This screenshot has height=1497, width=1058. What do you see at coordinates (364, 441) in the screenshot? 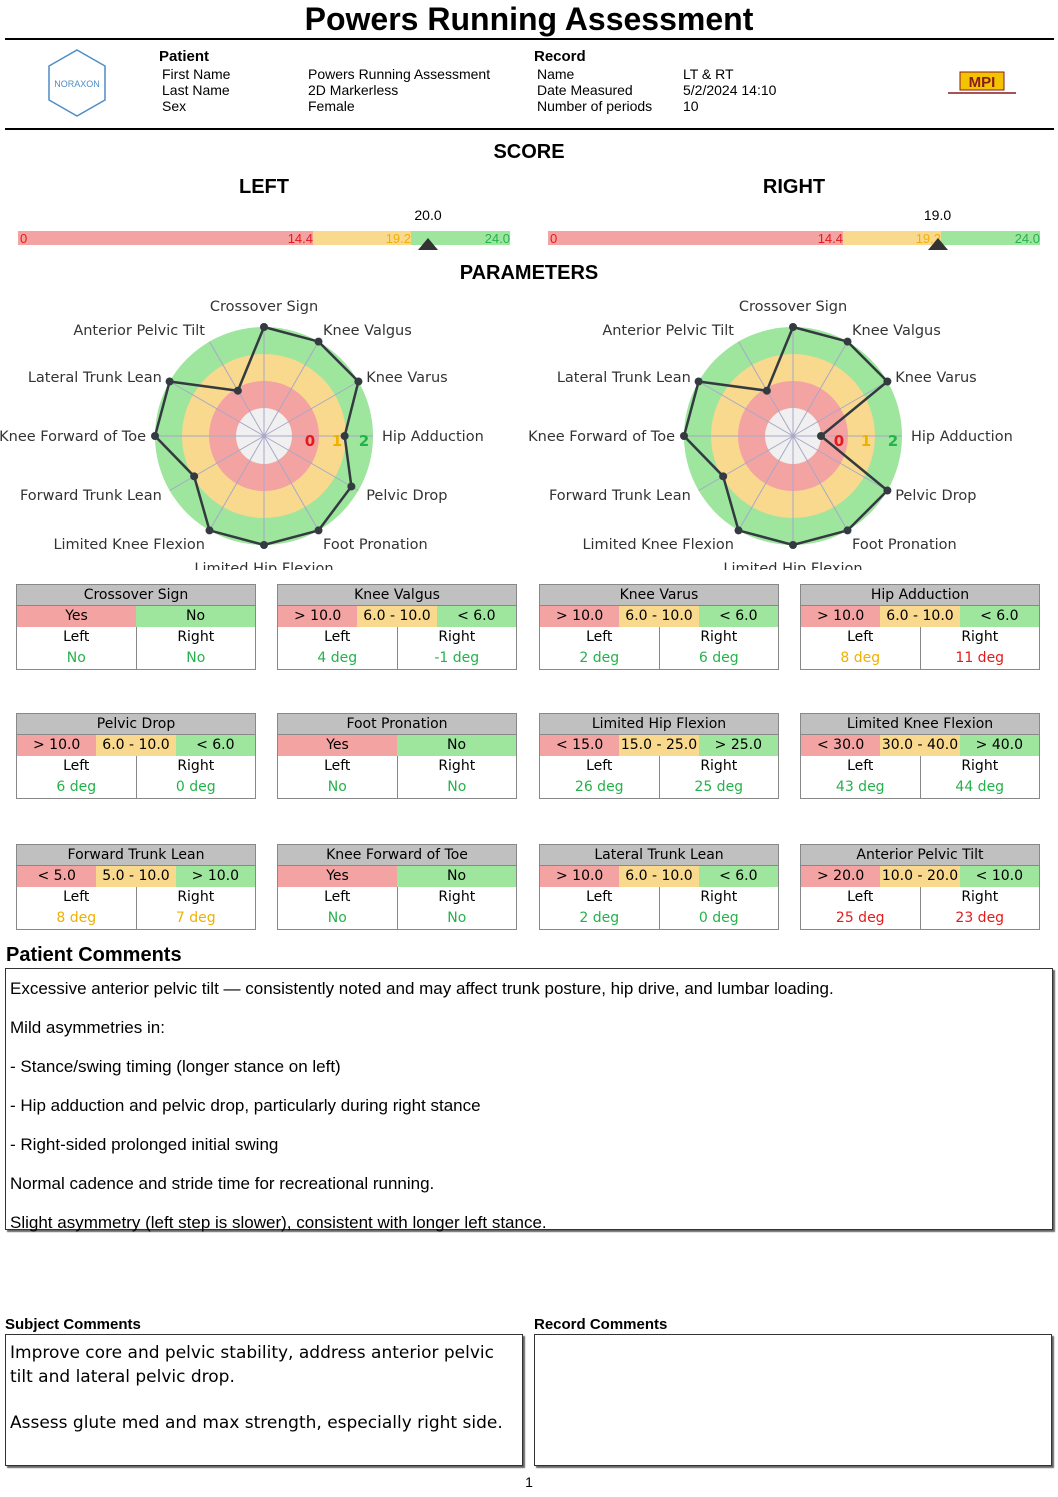
I see `radar-scale-label: 2` at bounding box center [364, 441].